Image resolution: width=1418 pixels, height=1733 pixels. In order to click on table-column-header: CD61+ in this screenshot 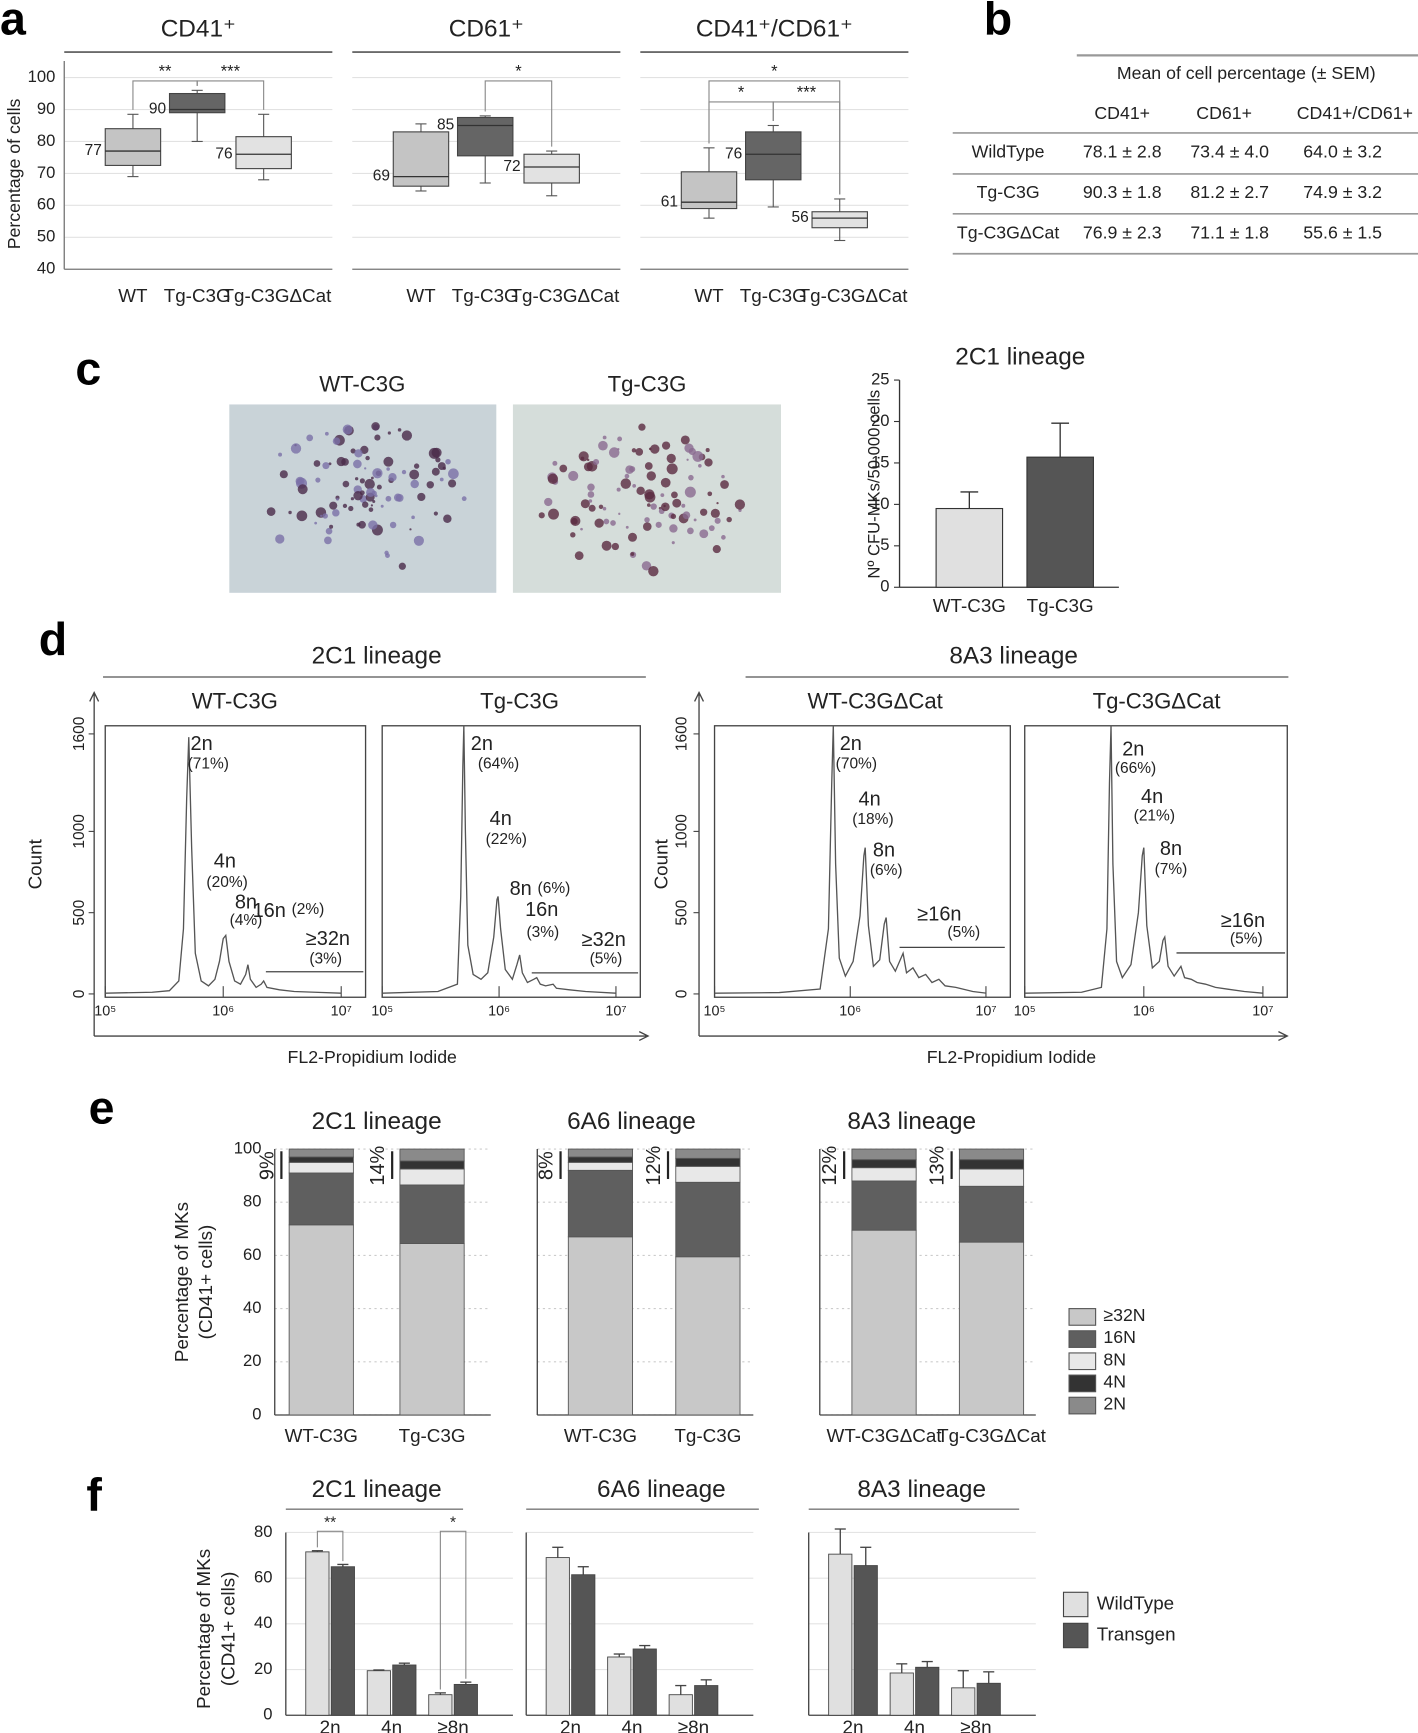, I will do `click(1224, 113)`.